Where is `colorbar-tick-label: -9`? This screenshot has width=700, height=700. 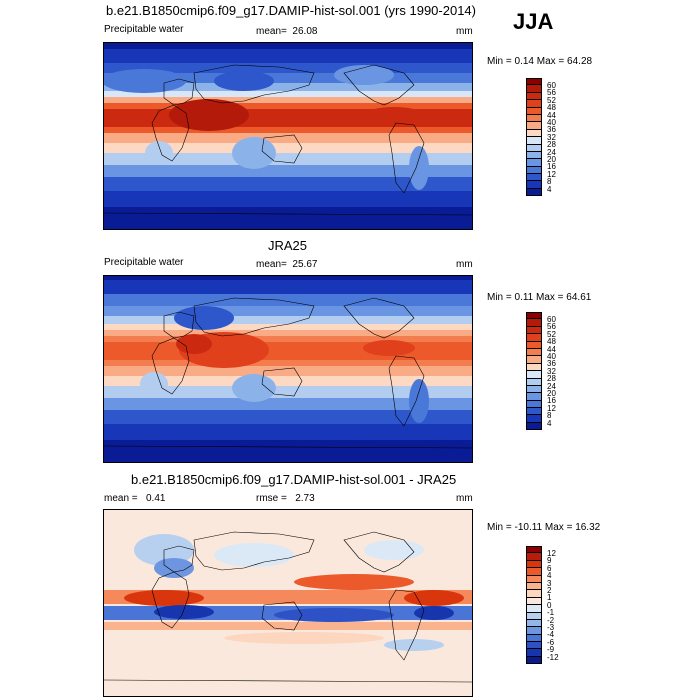 colorbar-tick-label: -9 is located at coordinates (551, 650).